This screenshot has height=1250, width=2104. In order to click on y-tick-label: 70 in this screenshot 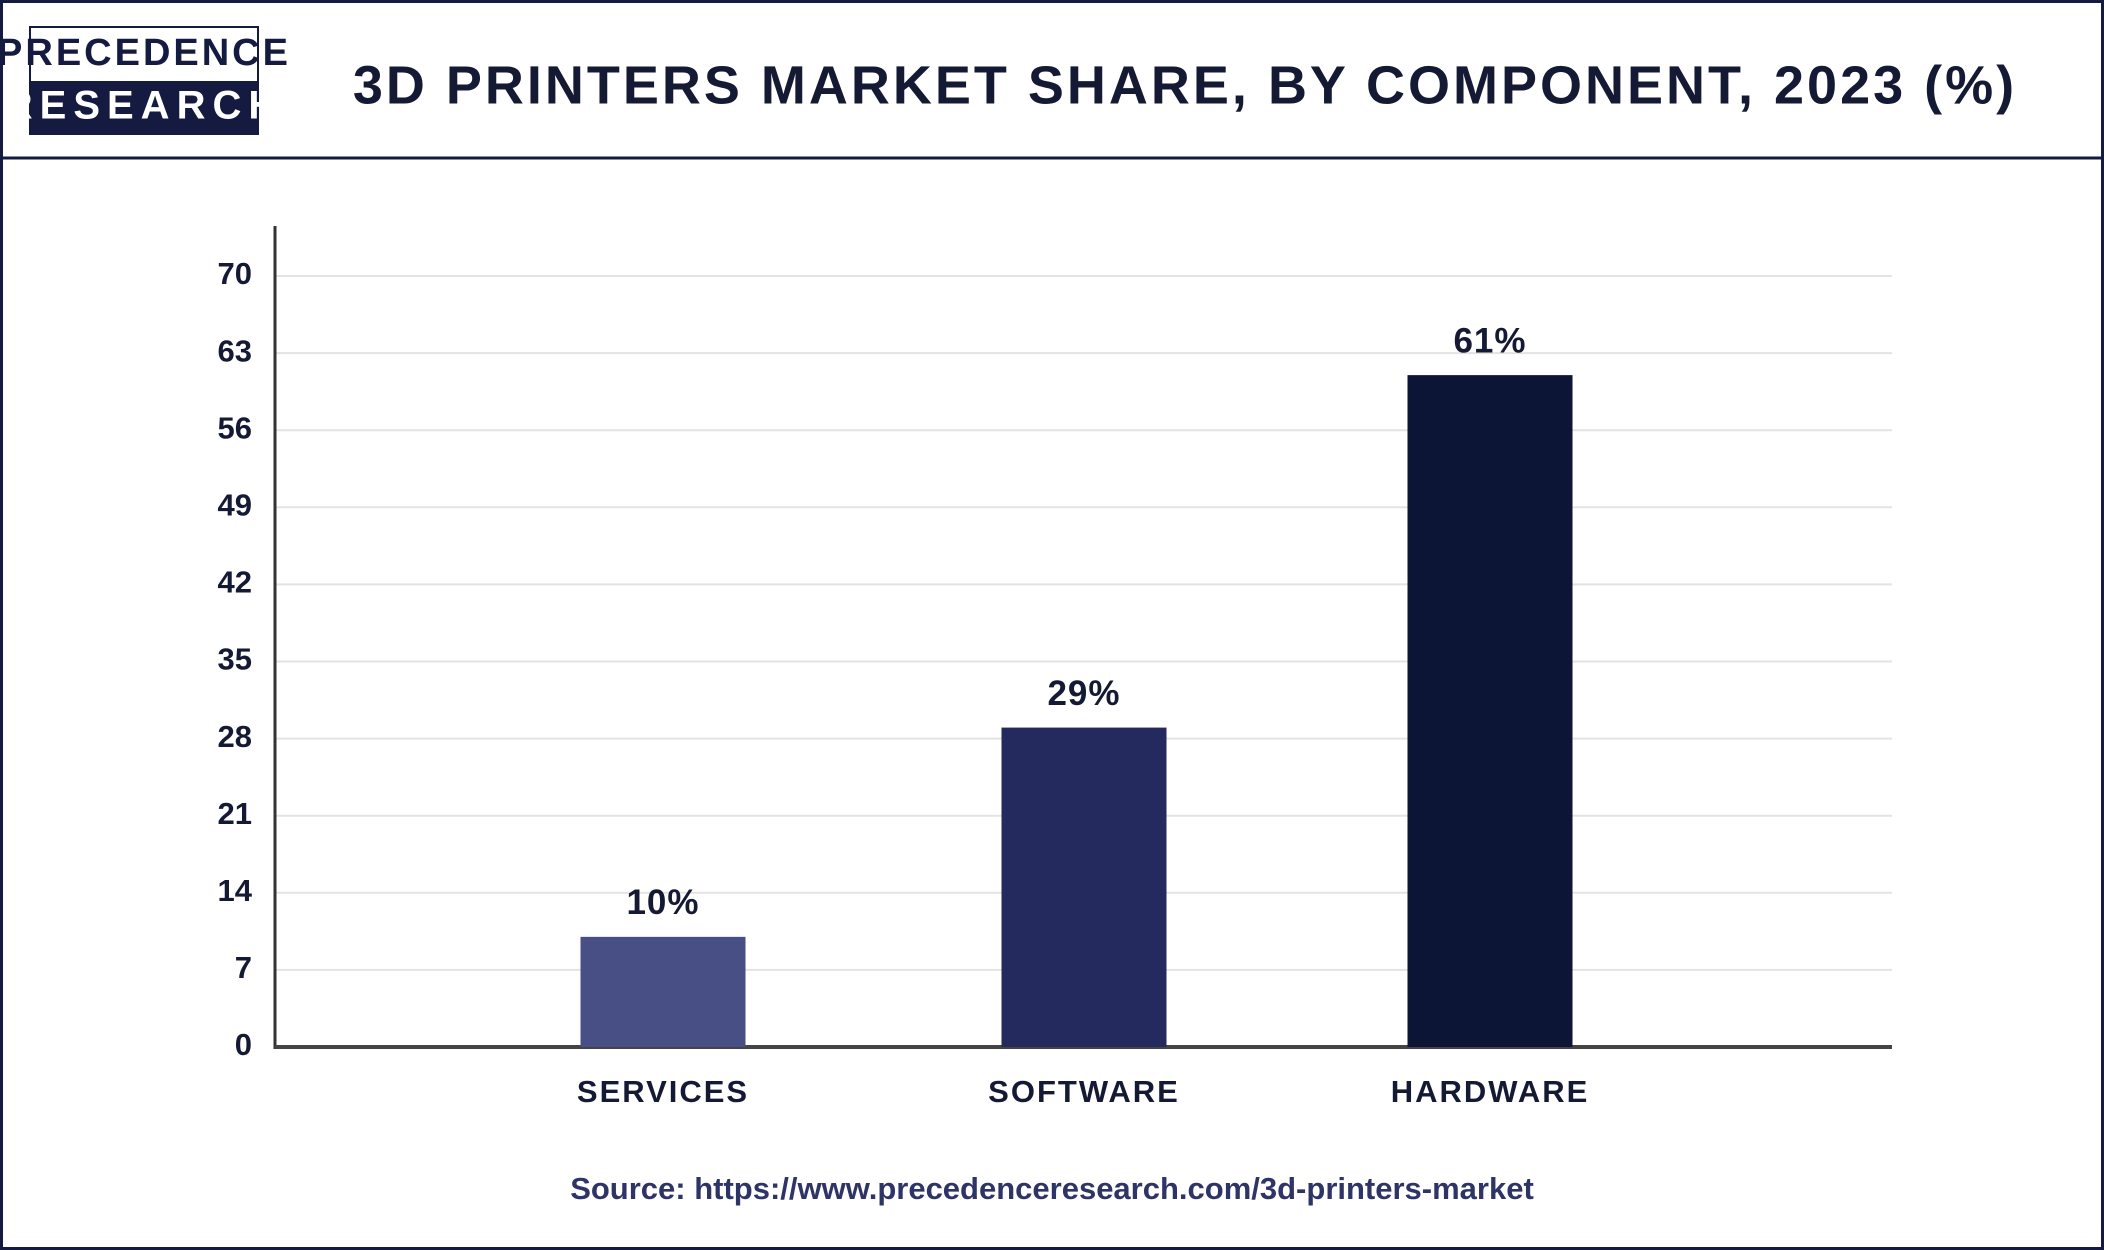, I will do `click(235, 273)`.